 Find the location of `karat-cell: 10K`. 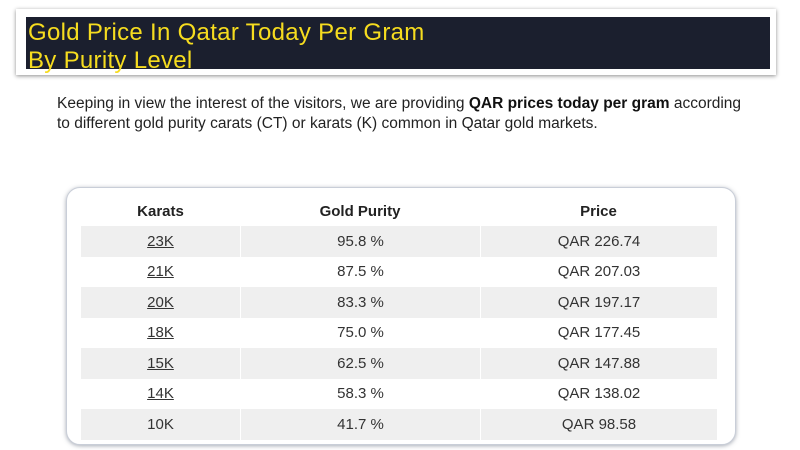

karat-cell: 10K is located at coordinates (160, 424).